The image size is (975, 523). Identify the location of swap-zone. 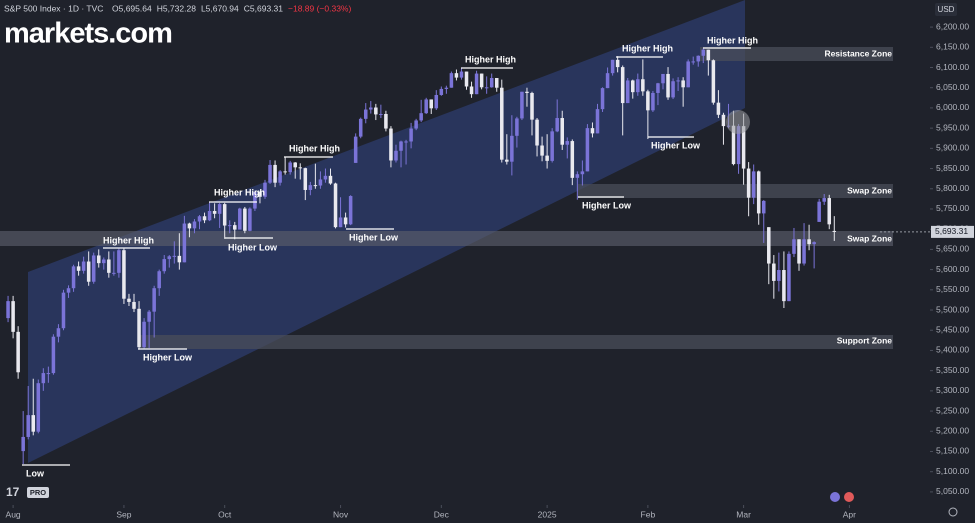
(446, 238).